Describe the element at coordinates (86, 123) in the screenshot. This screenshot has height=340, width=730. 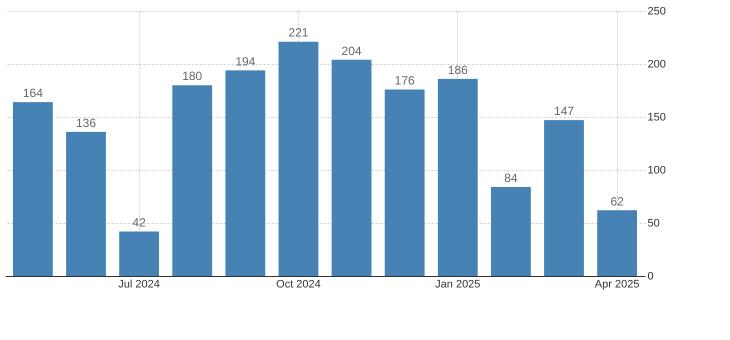
I see `data-label: 136` at that location.